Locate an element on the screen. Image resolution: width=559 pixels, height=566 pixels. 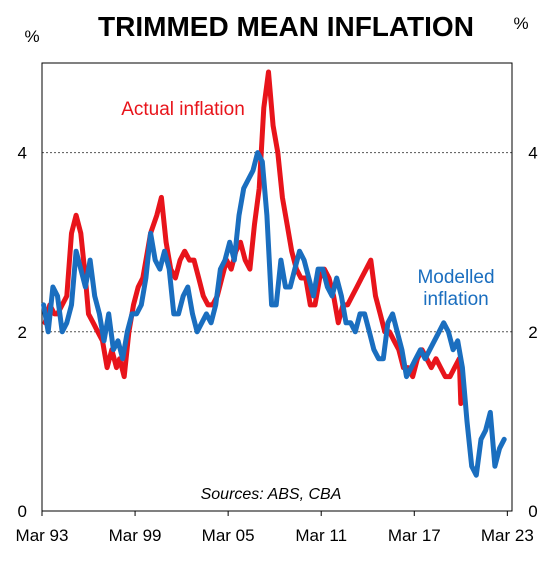
x-tick-label-3: Mar 11 is located at coordinates (321, 535).